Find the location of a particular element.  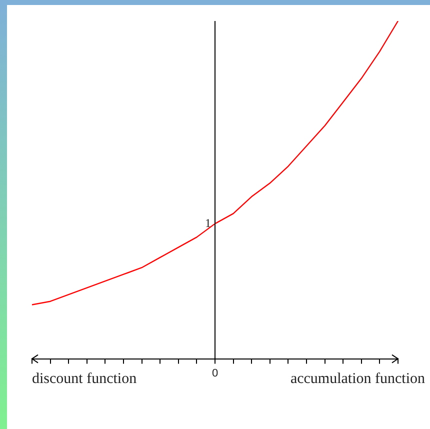

text: accumulation function is located at coordinates (358, 379).